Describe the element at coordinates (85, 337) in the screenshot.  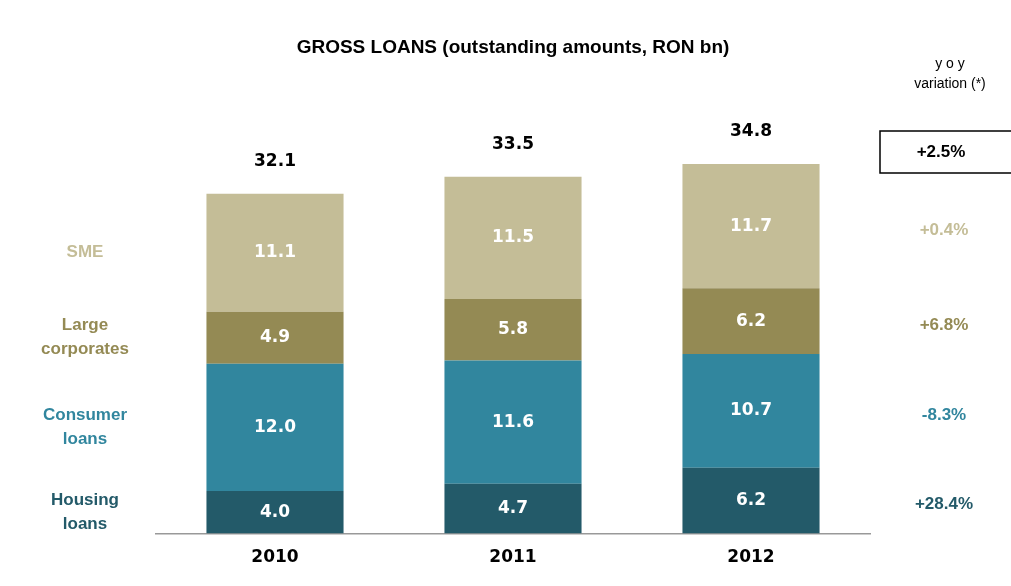
I see `text: Large corporates` at that location.